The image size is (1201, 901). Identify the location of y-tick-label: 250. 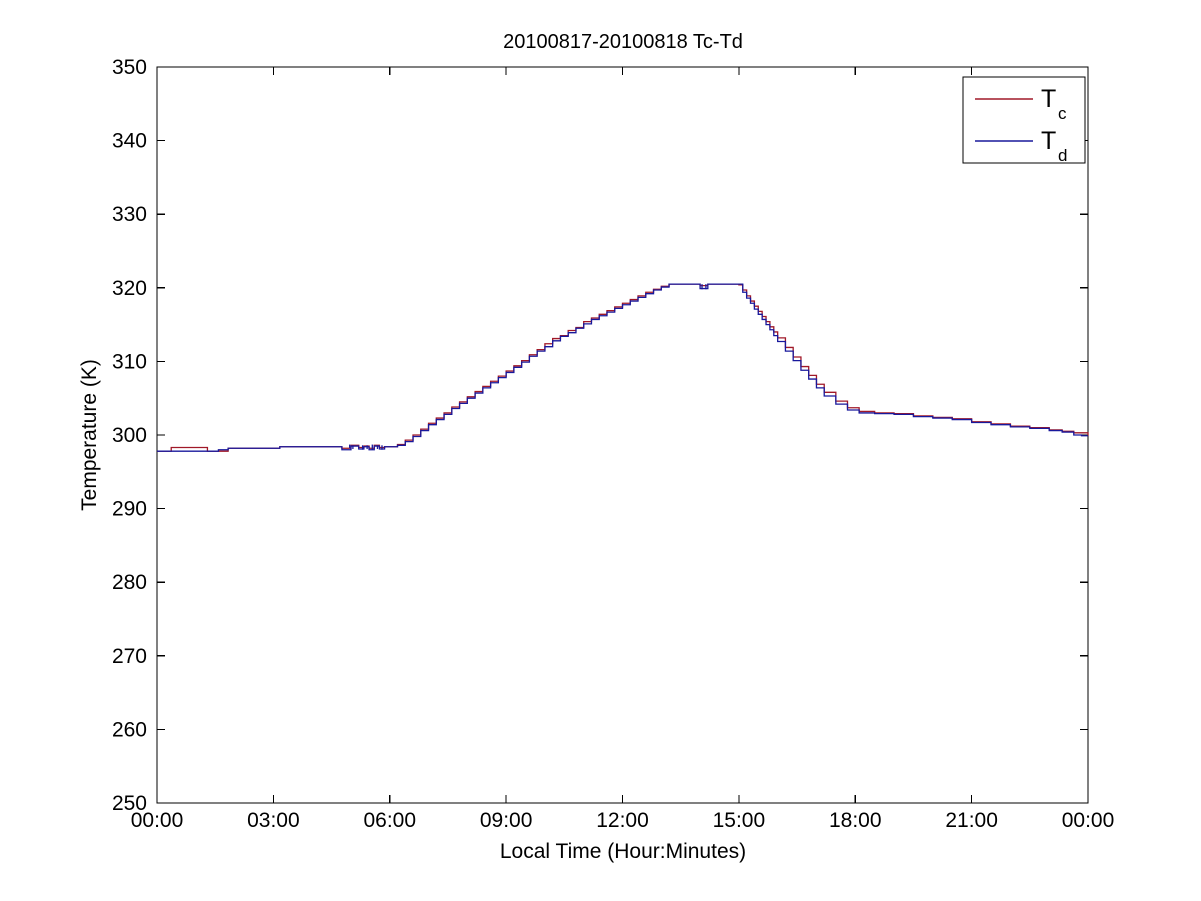
(129, 803).